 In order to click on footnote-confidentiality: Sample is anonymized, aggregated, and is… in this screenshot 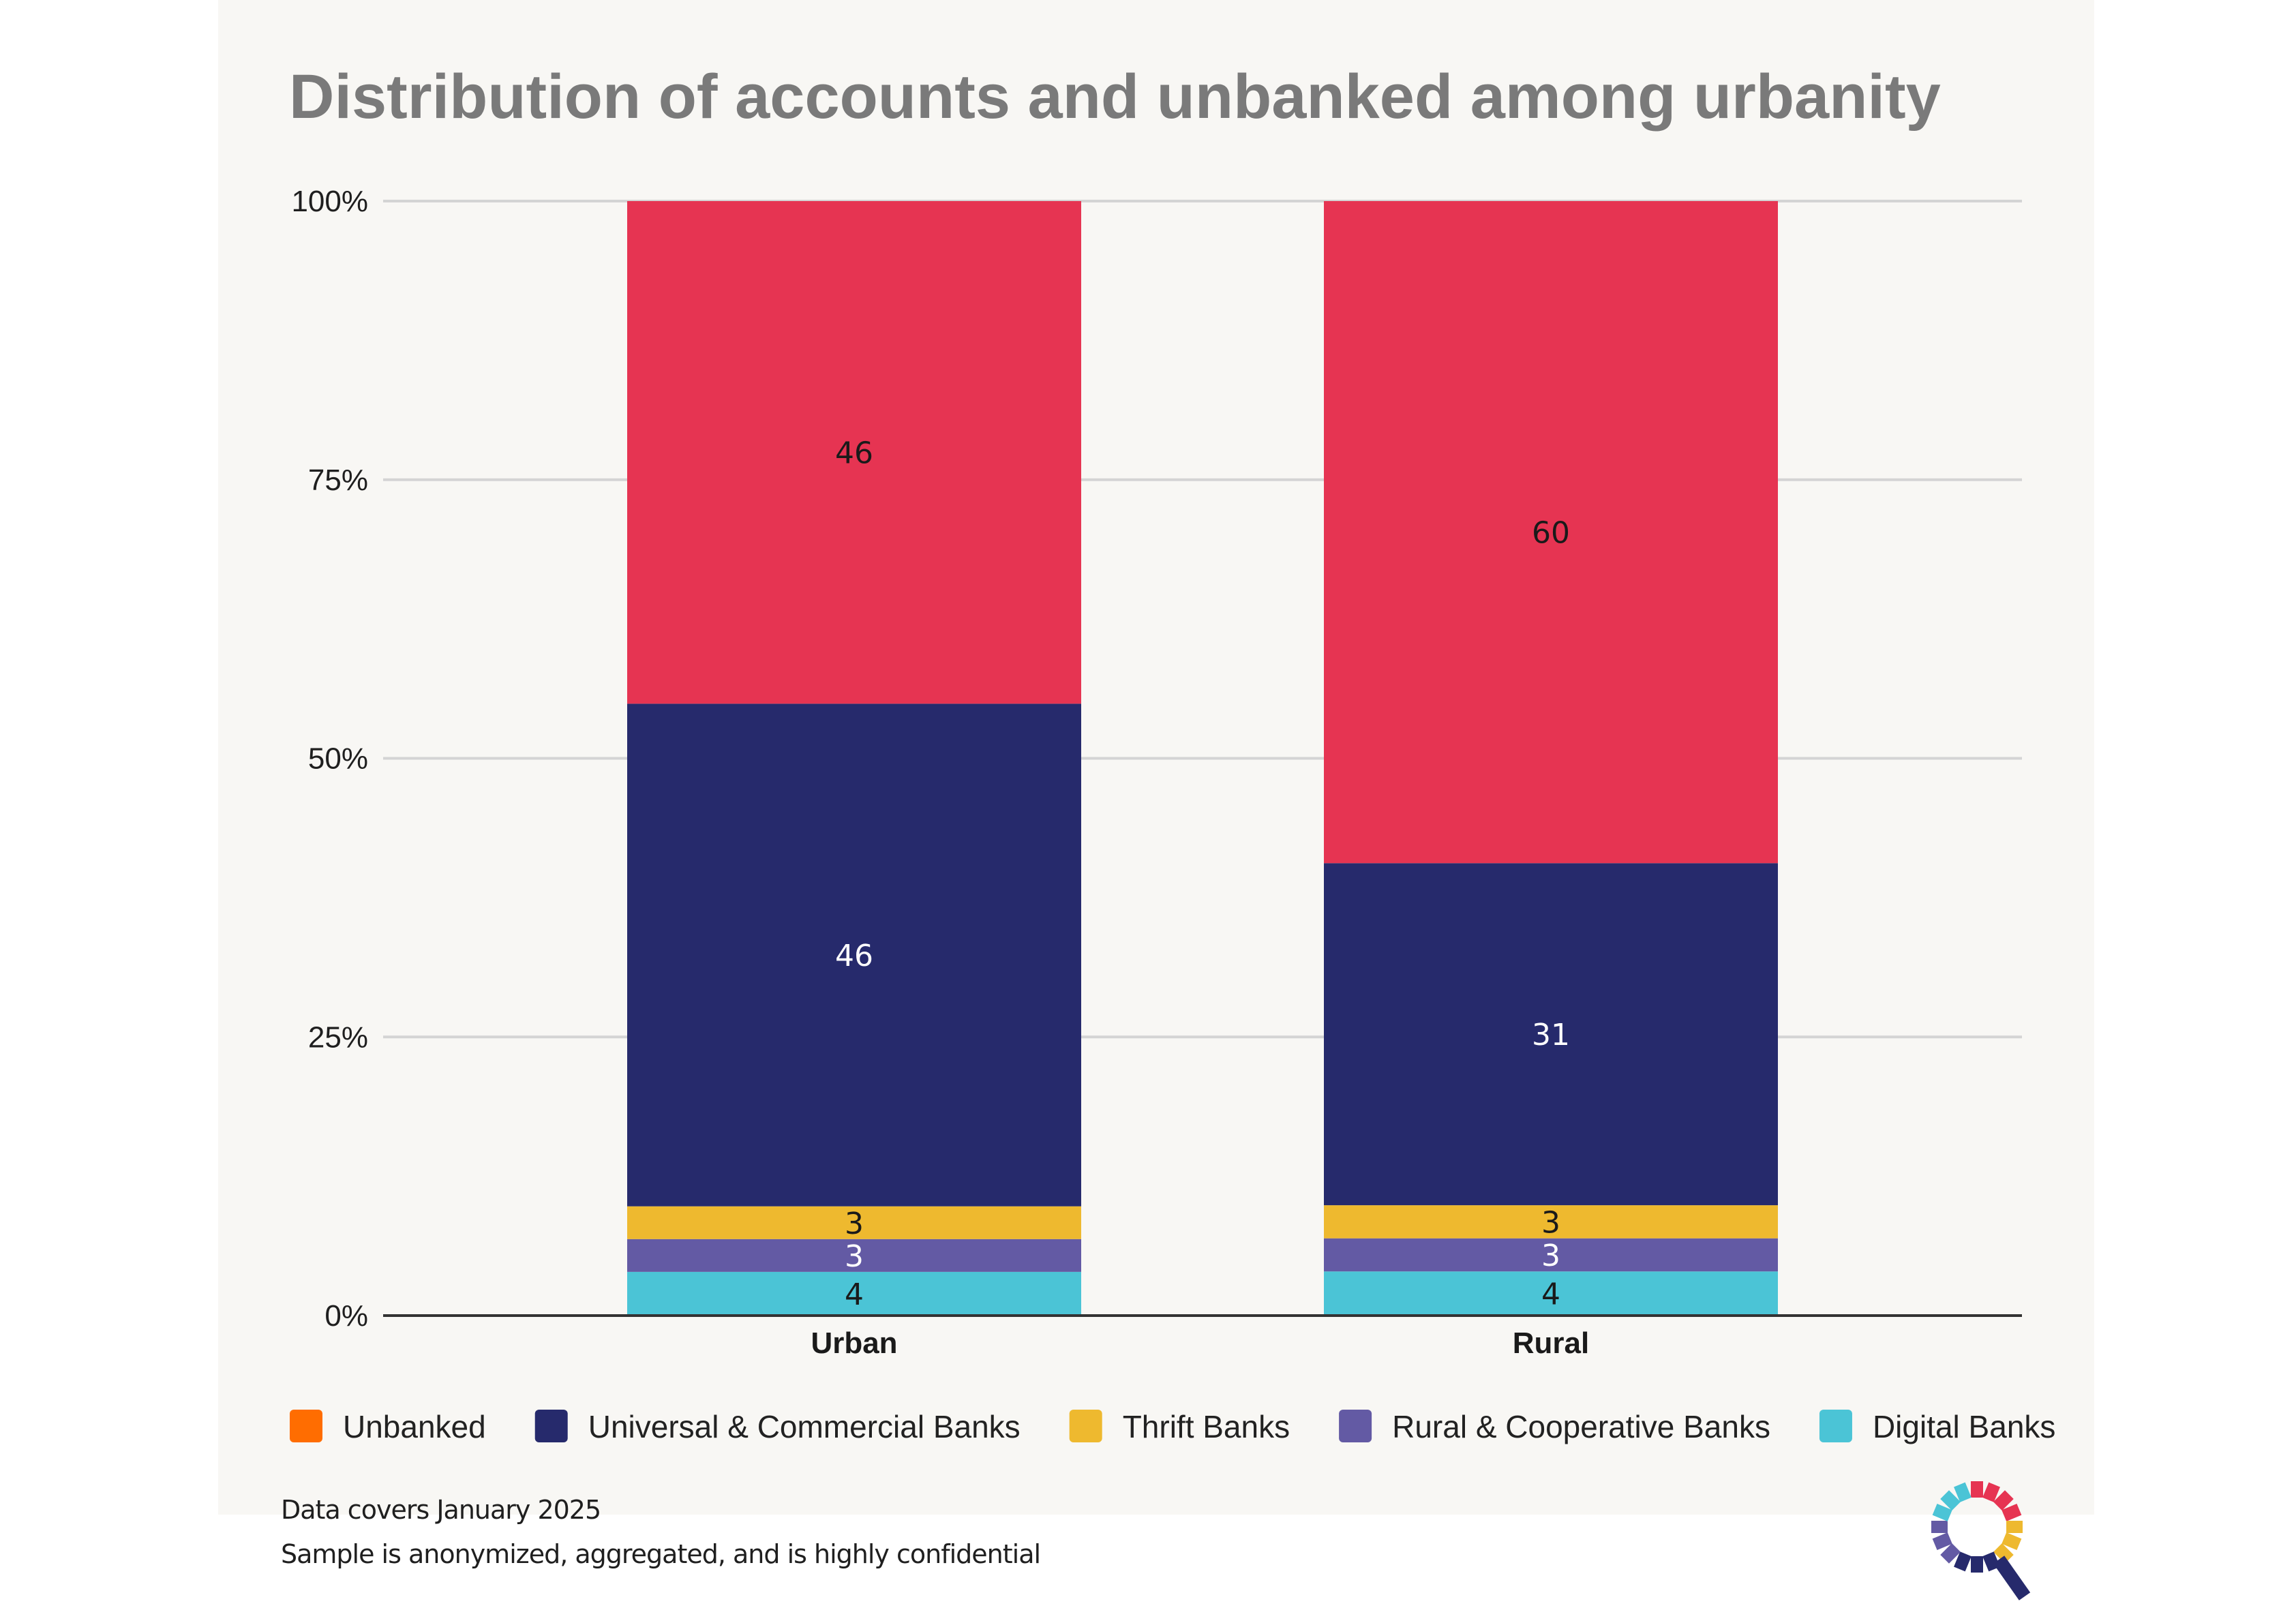, I will do `click(661, 1554)`.